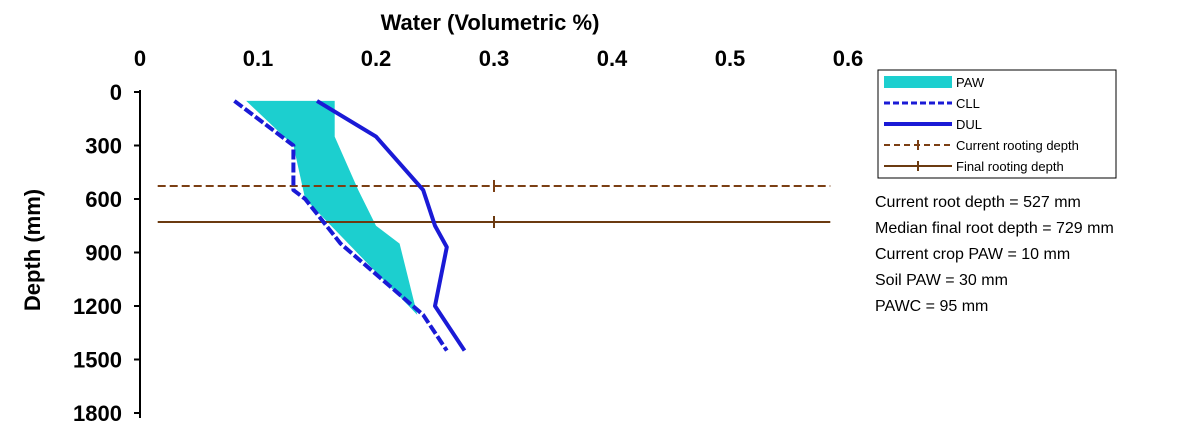 The image size is (1189, 428). Describe the element at coordinates (1010, 166) in the screenshot. I see `legend-label: Final rooting depth` at that location.